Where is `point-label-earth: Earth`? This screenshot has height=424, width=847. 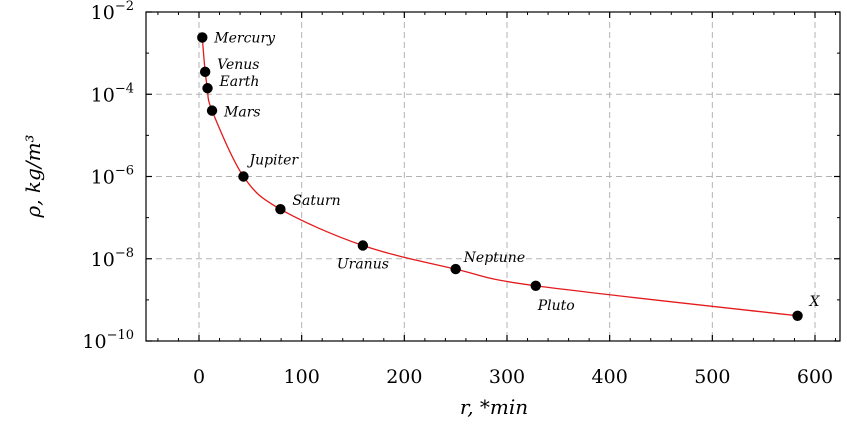
point-label-earth: Earth is located at coordinates (239, 82).